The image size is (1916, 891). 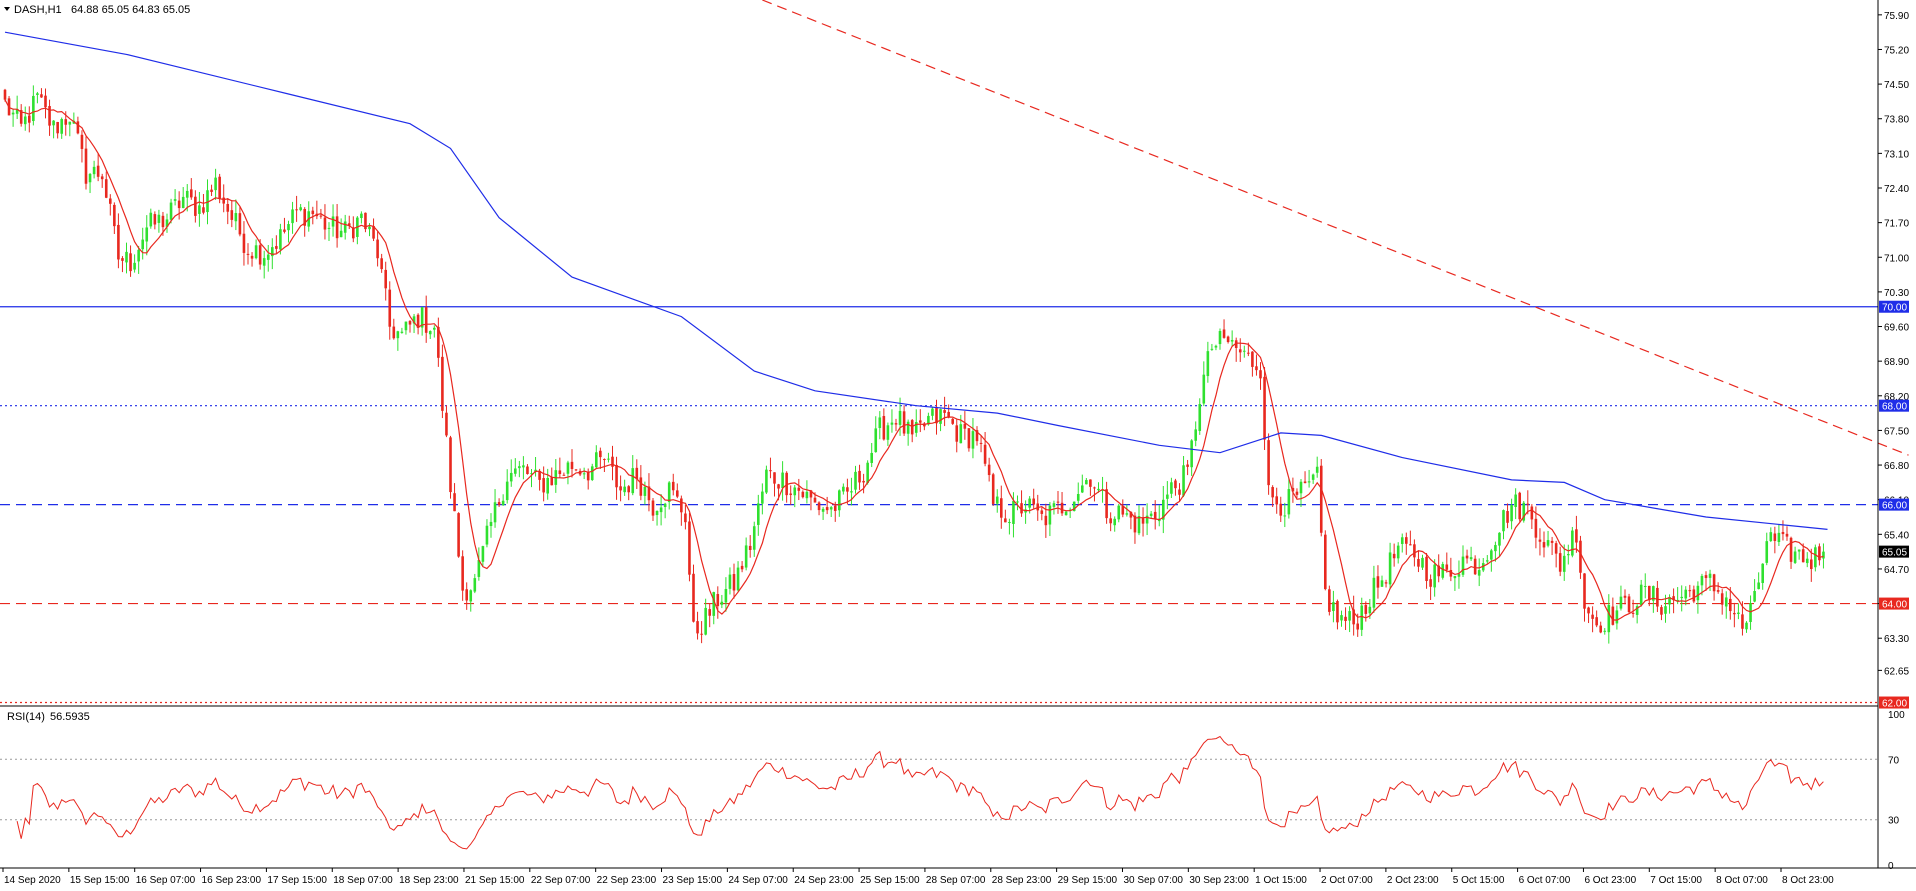 What do you see at coordinates (130, 10) in the screenshot?
I see `ohlc-values: 64.88 65.05 64.83 65.05` at bounding box center [130, 10].